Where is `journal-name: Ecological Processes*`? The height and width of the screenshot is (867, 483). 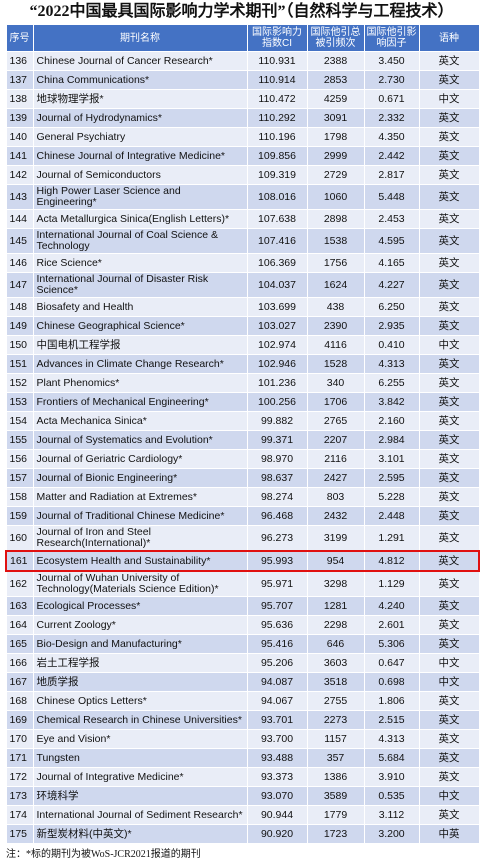
journal-name: Ecological Processes* is located at coordinates (140, 606).